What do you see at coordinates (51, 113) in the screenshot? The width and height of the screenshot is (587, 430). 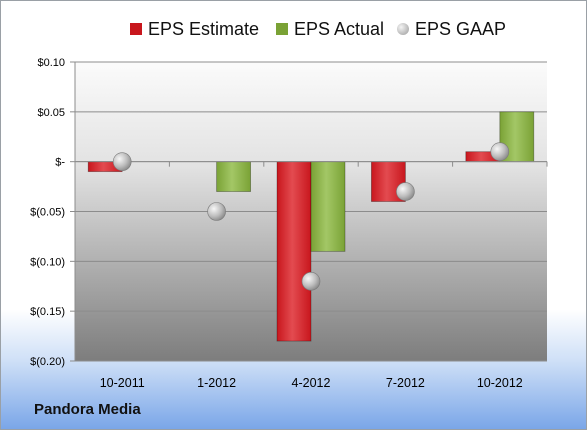 I see `y-tick-label-1: $0.05` at bounding box center [51, 113].